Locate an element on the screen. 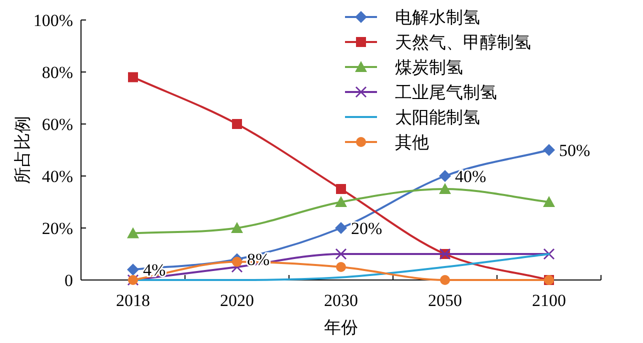 The image size is (643, 343). legend-label: 天然气、甲醇制氢 is located at coordinates (463, 42).